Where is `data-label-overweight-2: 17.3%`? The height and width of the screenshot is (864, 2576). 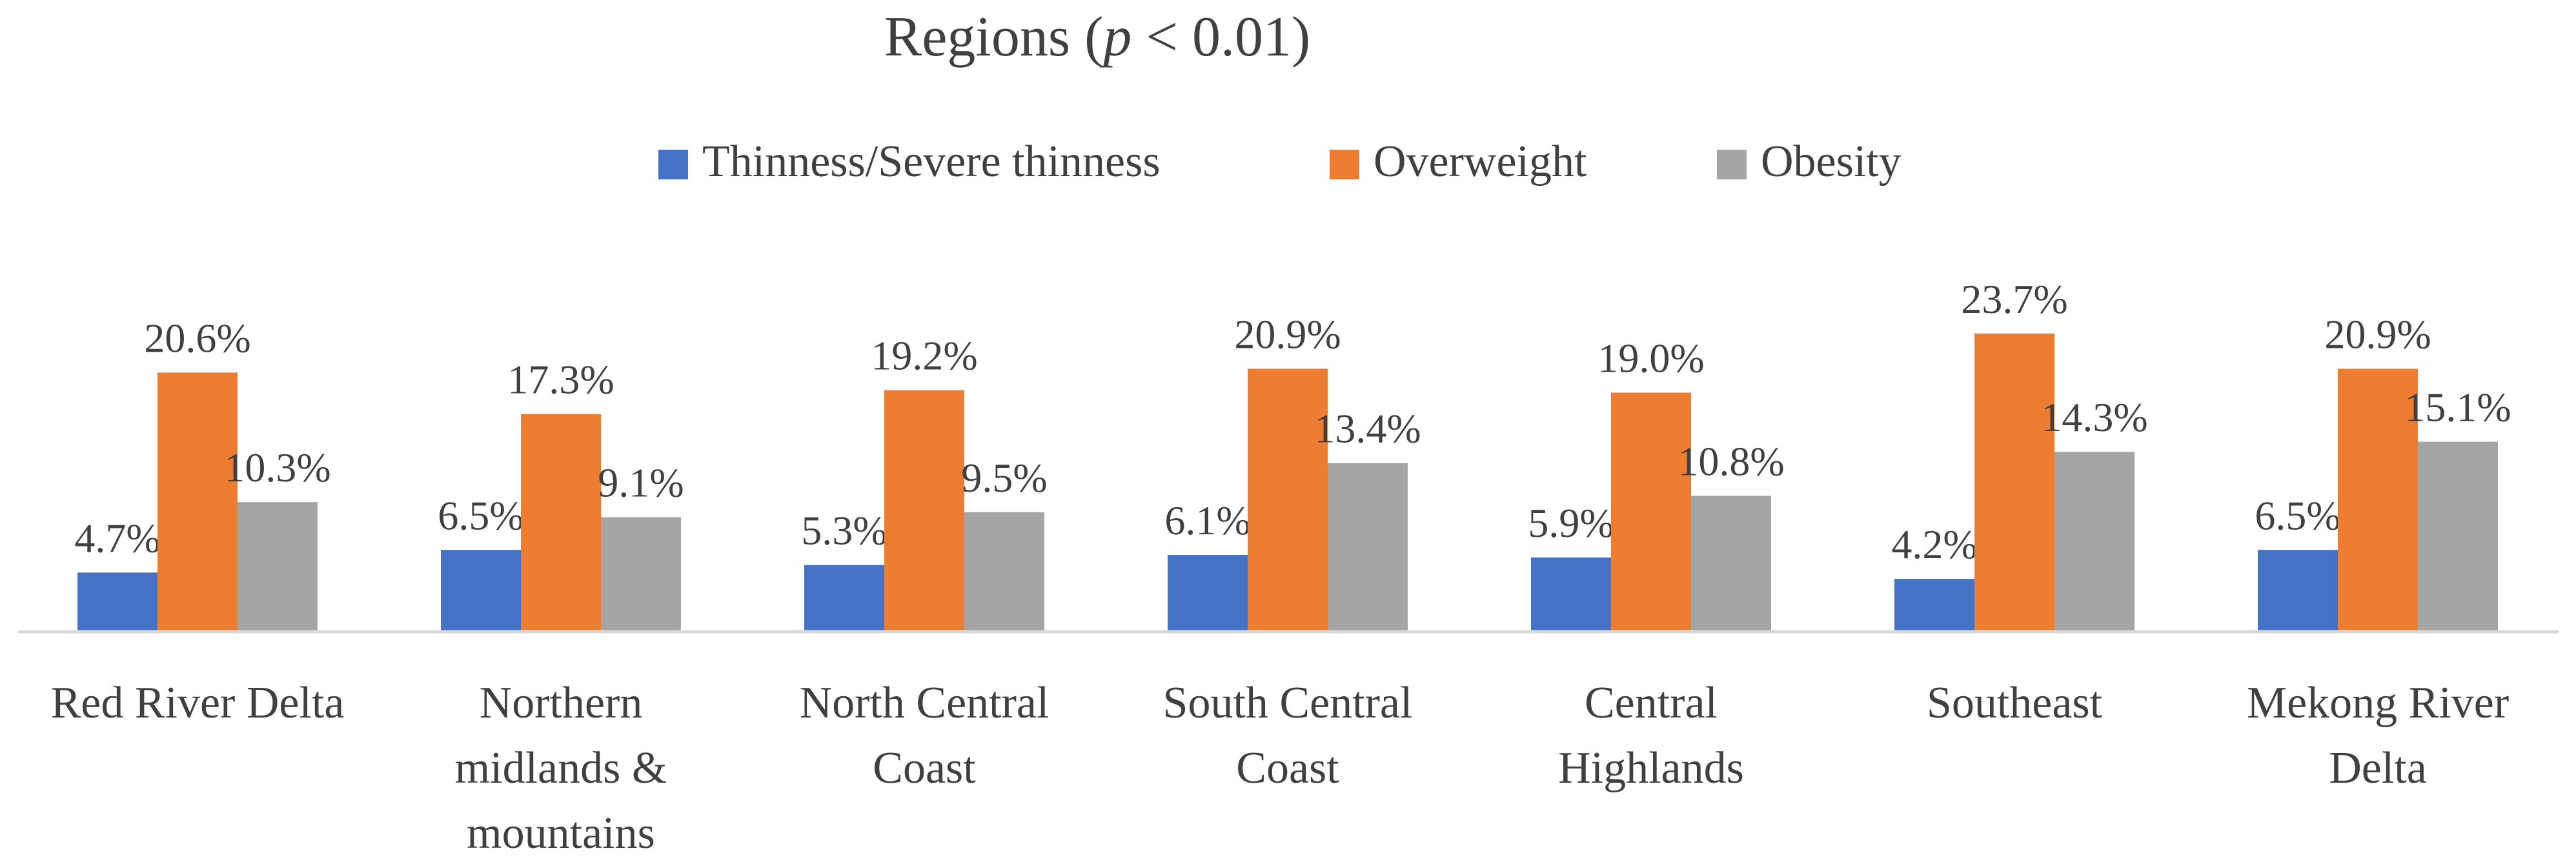 data-label-overweight-2: 17.3% is located at coordinates (560, 380).